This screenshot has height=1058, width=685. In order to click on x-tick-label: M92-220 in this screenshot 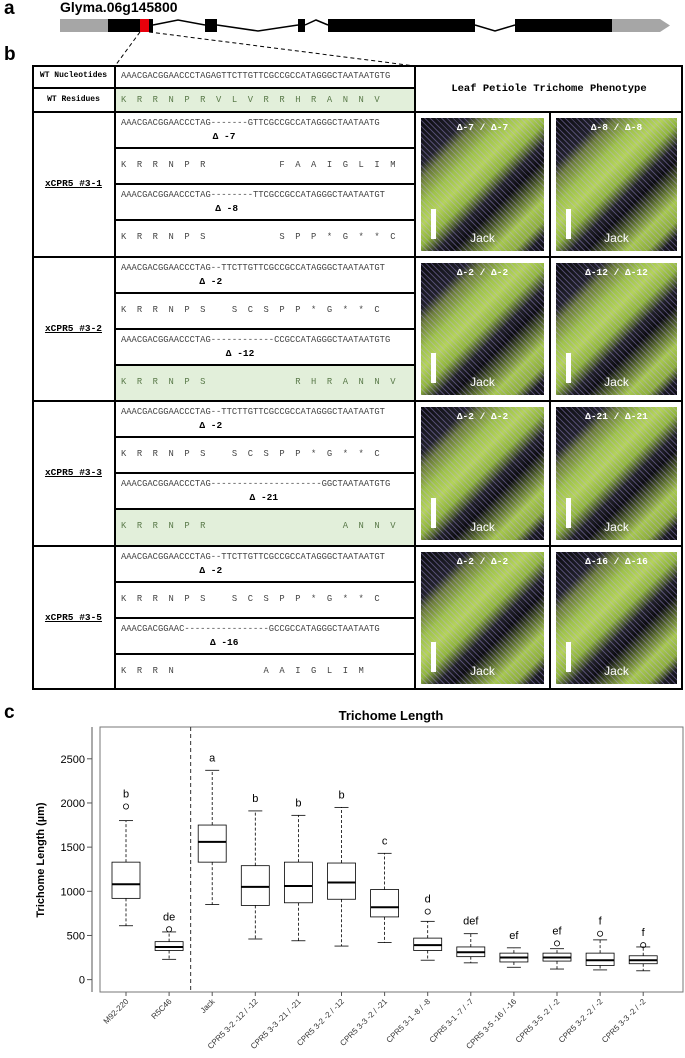, I will do `click(116, 1011)`.